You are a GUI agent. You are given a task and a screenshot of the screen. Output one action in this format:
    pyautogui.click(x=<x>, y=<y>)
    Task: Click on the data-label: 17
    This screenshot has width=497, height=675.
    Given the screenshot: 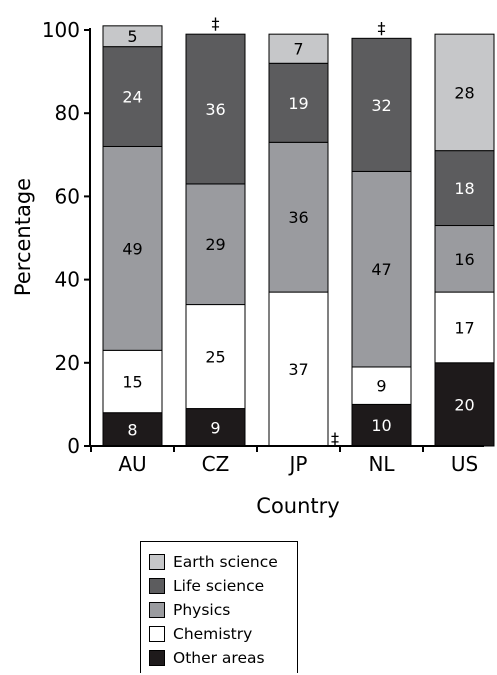 What is the action you would take?
    pyautogui.click(x=464, y=327)
    